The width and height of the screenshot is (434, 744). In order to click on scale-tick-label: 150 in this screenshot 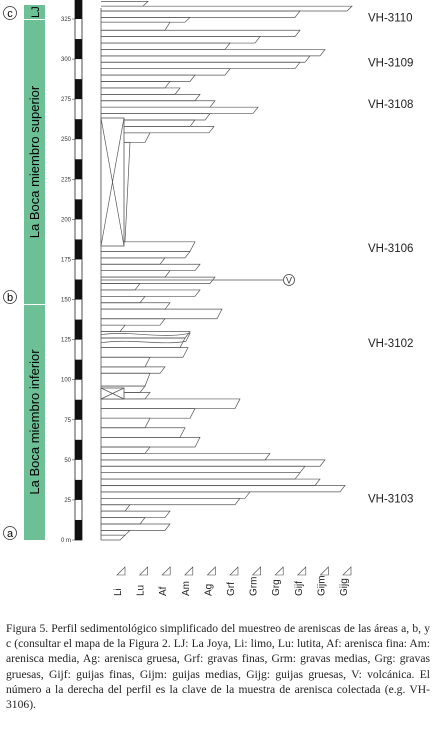, I will do `click(66, 301)`.